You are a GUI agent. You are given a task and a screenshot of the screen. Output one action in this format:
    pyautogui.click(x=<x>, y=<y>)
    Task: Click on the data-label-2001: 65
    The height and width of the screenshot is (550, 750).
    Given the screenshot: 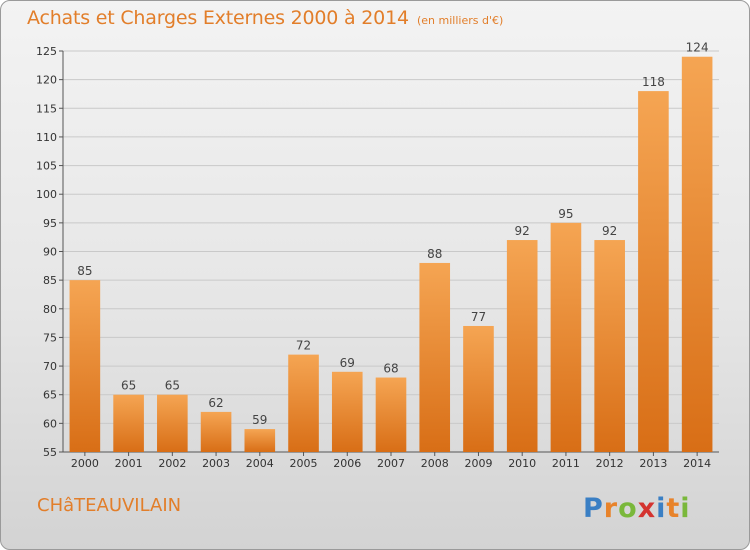 What is the action you would take?
    pyautogui.click(x=128, y=386)
    